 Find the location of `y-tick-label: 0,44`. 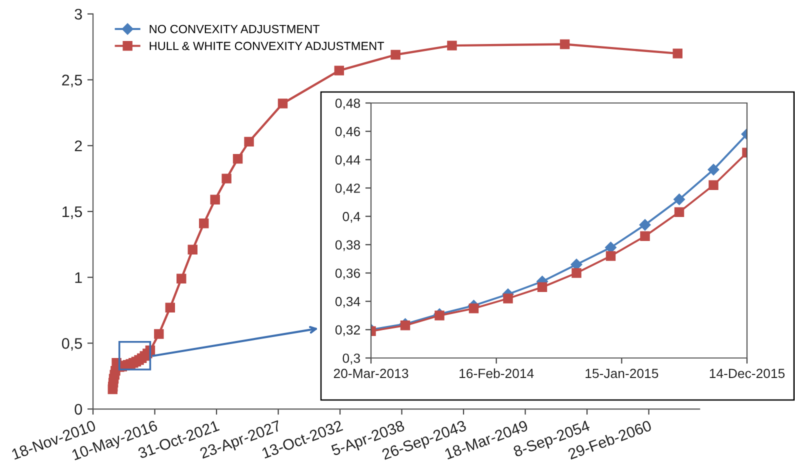

y-tick-label: 0,44 is located at coordinates (347, 160).